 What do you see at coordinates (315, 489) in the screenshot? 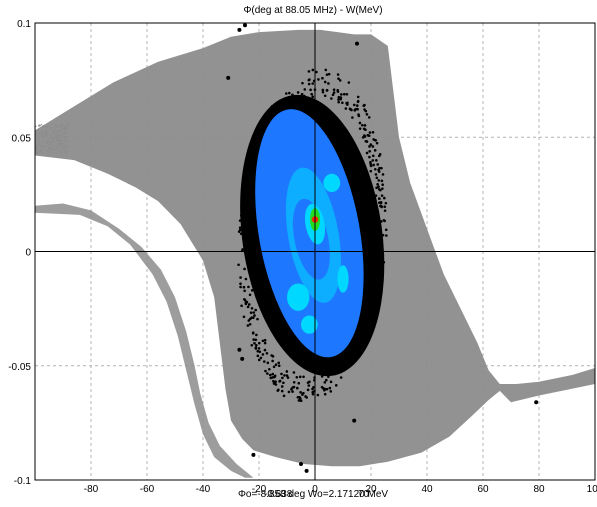
I see `x-tick-label-4: 0` at bounding box center [315, 489].